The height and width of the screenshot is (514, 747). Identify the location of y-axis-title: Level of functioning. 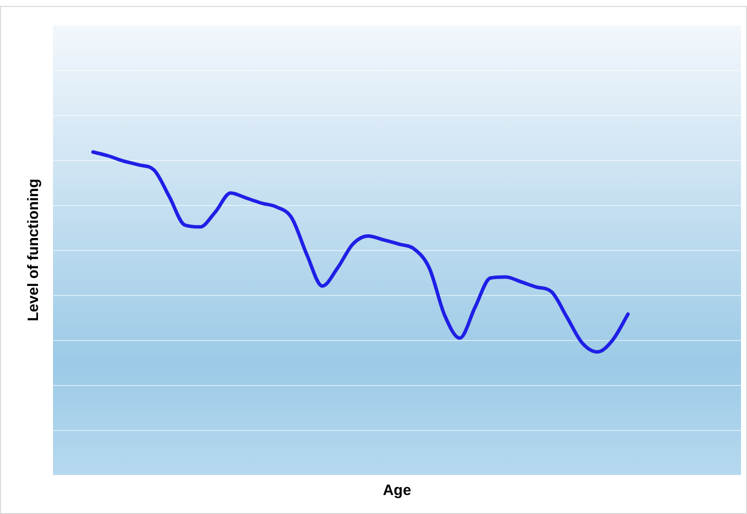
(33, 250).